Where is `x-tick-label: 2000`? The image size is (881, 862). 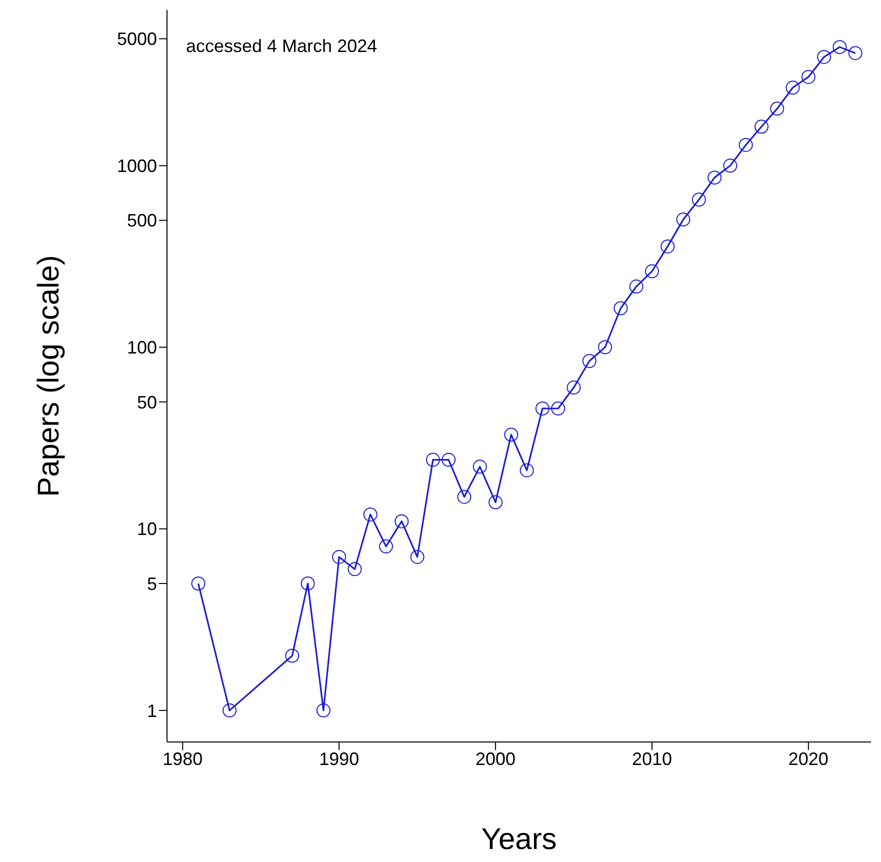
x-tick-label: 2000 is located at coordinates (496, 758).